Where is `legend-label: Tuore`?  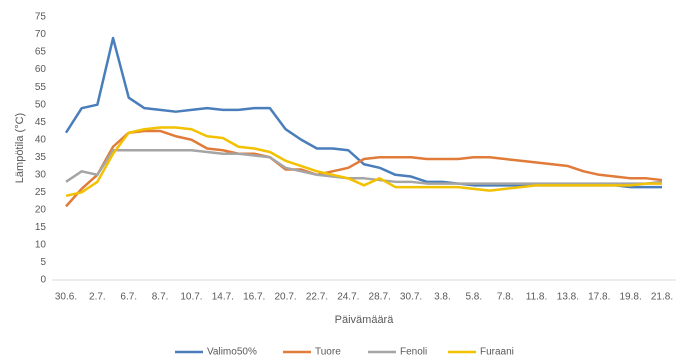 legend-label: Tuore is located at coordinates (328, 352).